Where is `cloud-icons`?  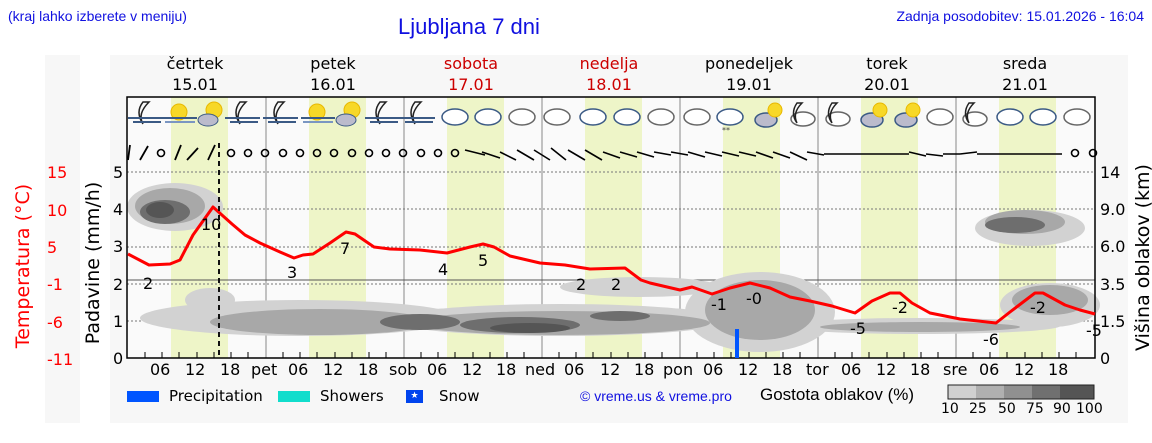 cloud-icons is located at coordinates (766, 118).